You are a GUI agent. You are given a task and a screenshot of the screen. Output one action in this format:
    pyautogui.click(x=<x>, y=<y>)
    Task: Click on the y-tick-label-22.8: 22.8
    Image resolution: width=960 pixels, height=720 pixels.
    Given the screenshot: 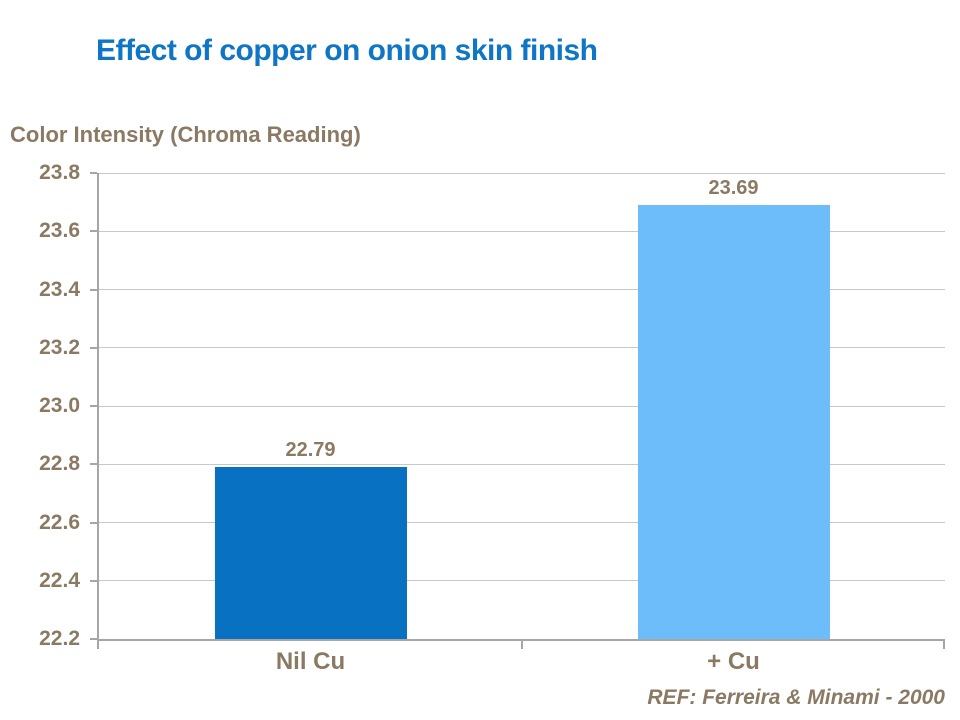 What is the action you would take?
    pyautogui.click(x=59, y=464)
    